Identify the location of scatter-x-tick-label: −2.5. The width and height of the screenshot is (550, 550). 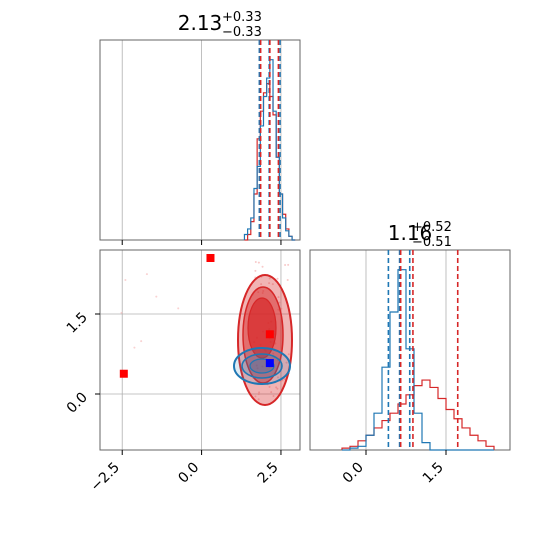
(105, 477).